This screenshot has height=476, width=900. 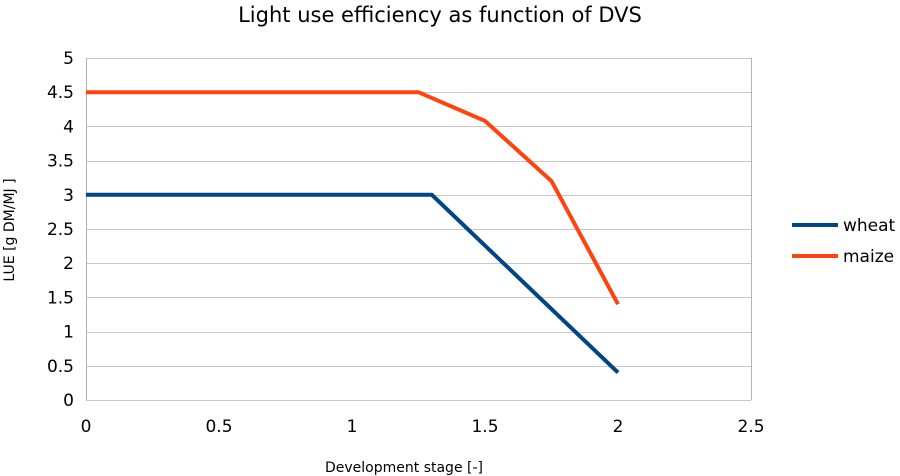 What do you see at coordinates (869, 226) in the screenshot?
I see `legend-label-wheat: wheat` at bounding box center [869, 226].